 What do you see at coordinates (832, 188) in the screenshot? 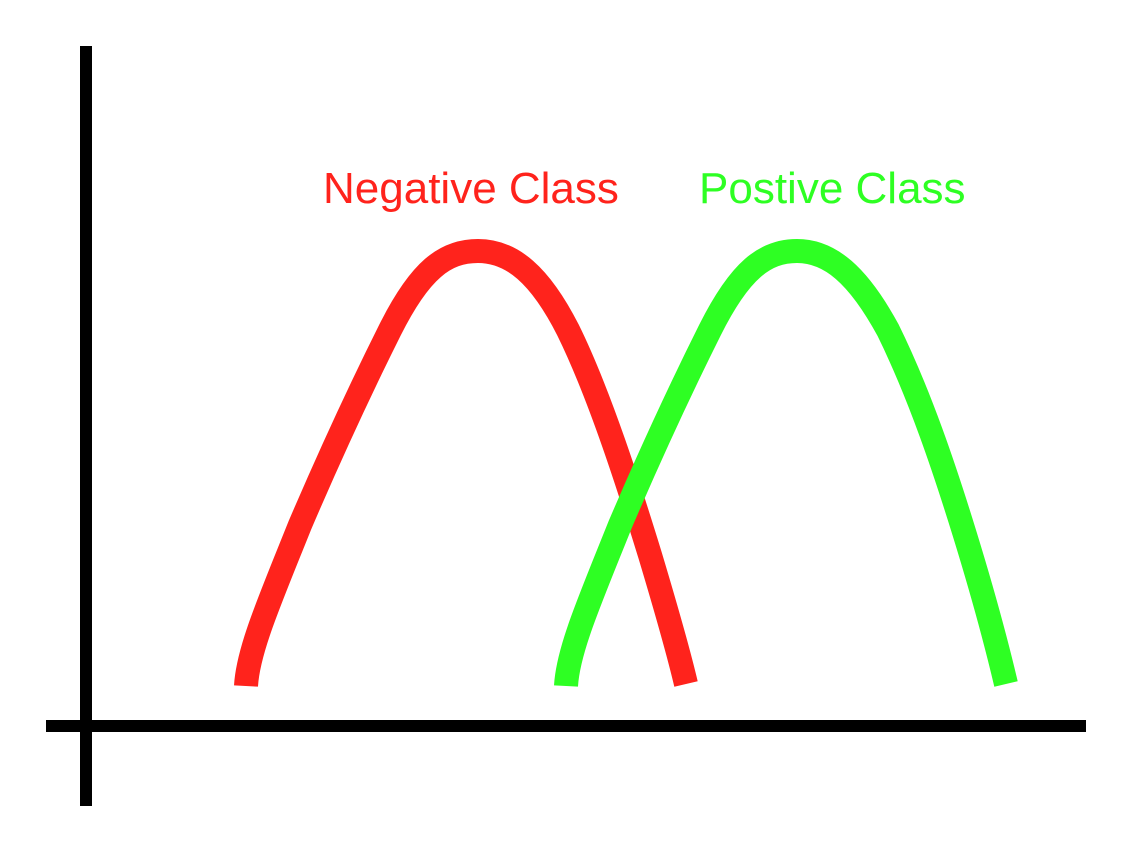
I see `positive-class-label: Postive Class` at bounding box center [832, 188].